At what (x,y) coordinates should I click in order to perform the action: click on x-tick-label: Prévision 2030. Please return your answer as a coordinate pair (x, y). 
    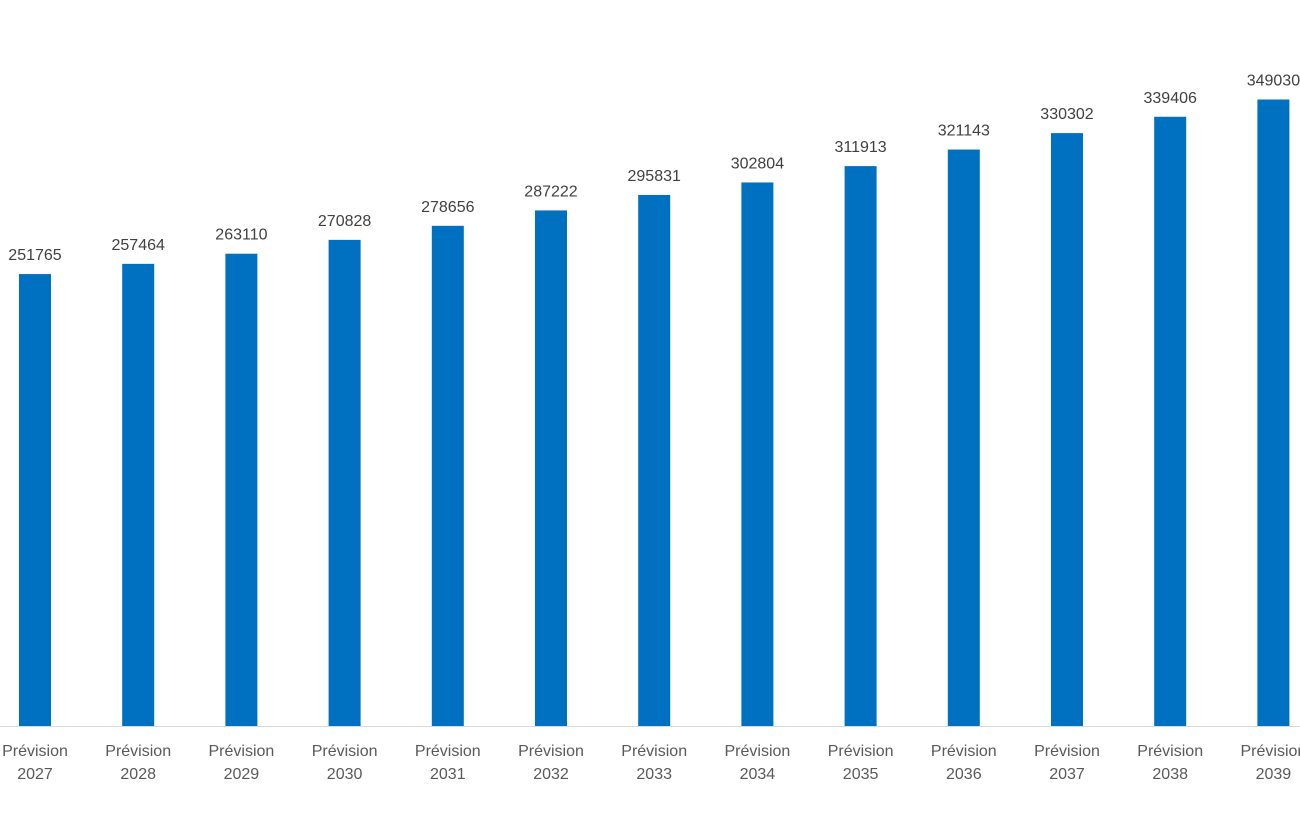
    Looking at the image, I should click on (345, 763).